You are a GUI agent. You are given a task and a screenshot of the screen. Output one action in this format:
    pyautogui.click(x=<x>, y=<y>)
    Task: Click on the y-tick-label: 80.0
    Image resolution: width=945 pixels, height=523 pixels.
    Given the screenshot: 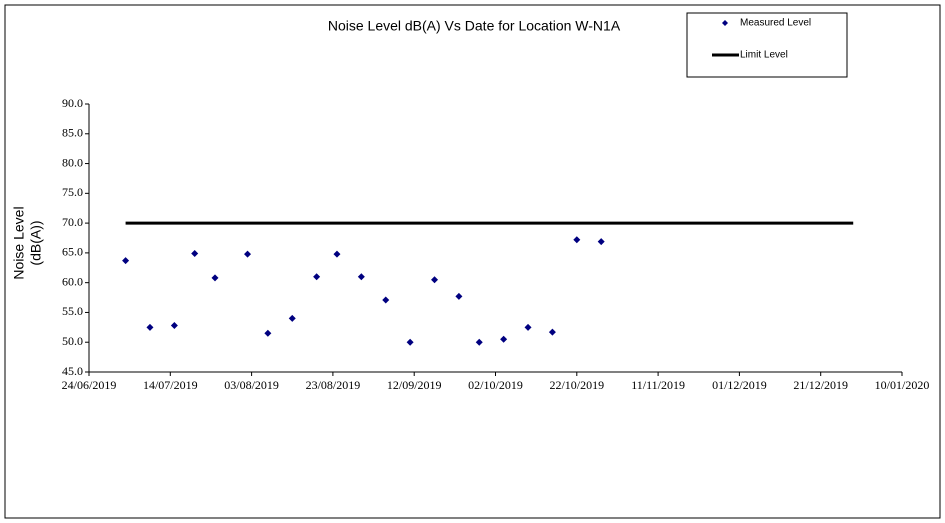 What is the action you would take?
    pyautogui.click(x=72, y=162)
    